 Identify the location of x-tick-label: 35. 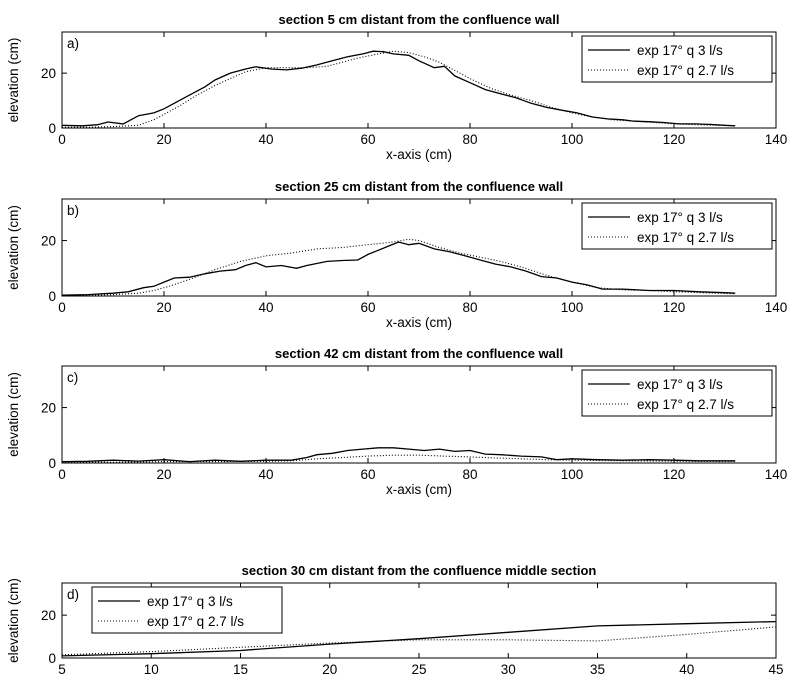
(597, 669).